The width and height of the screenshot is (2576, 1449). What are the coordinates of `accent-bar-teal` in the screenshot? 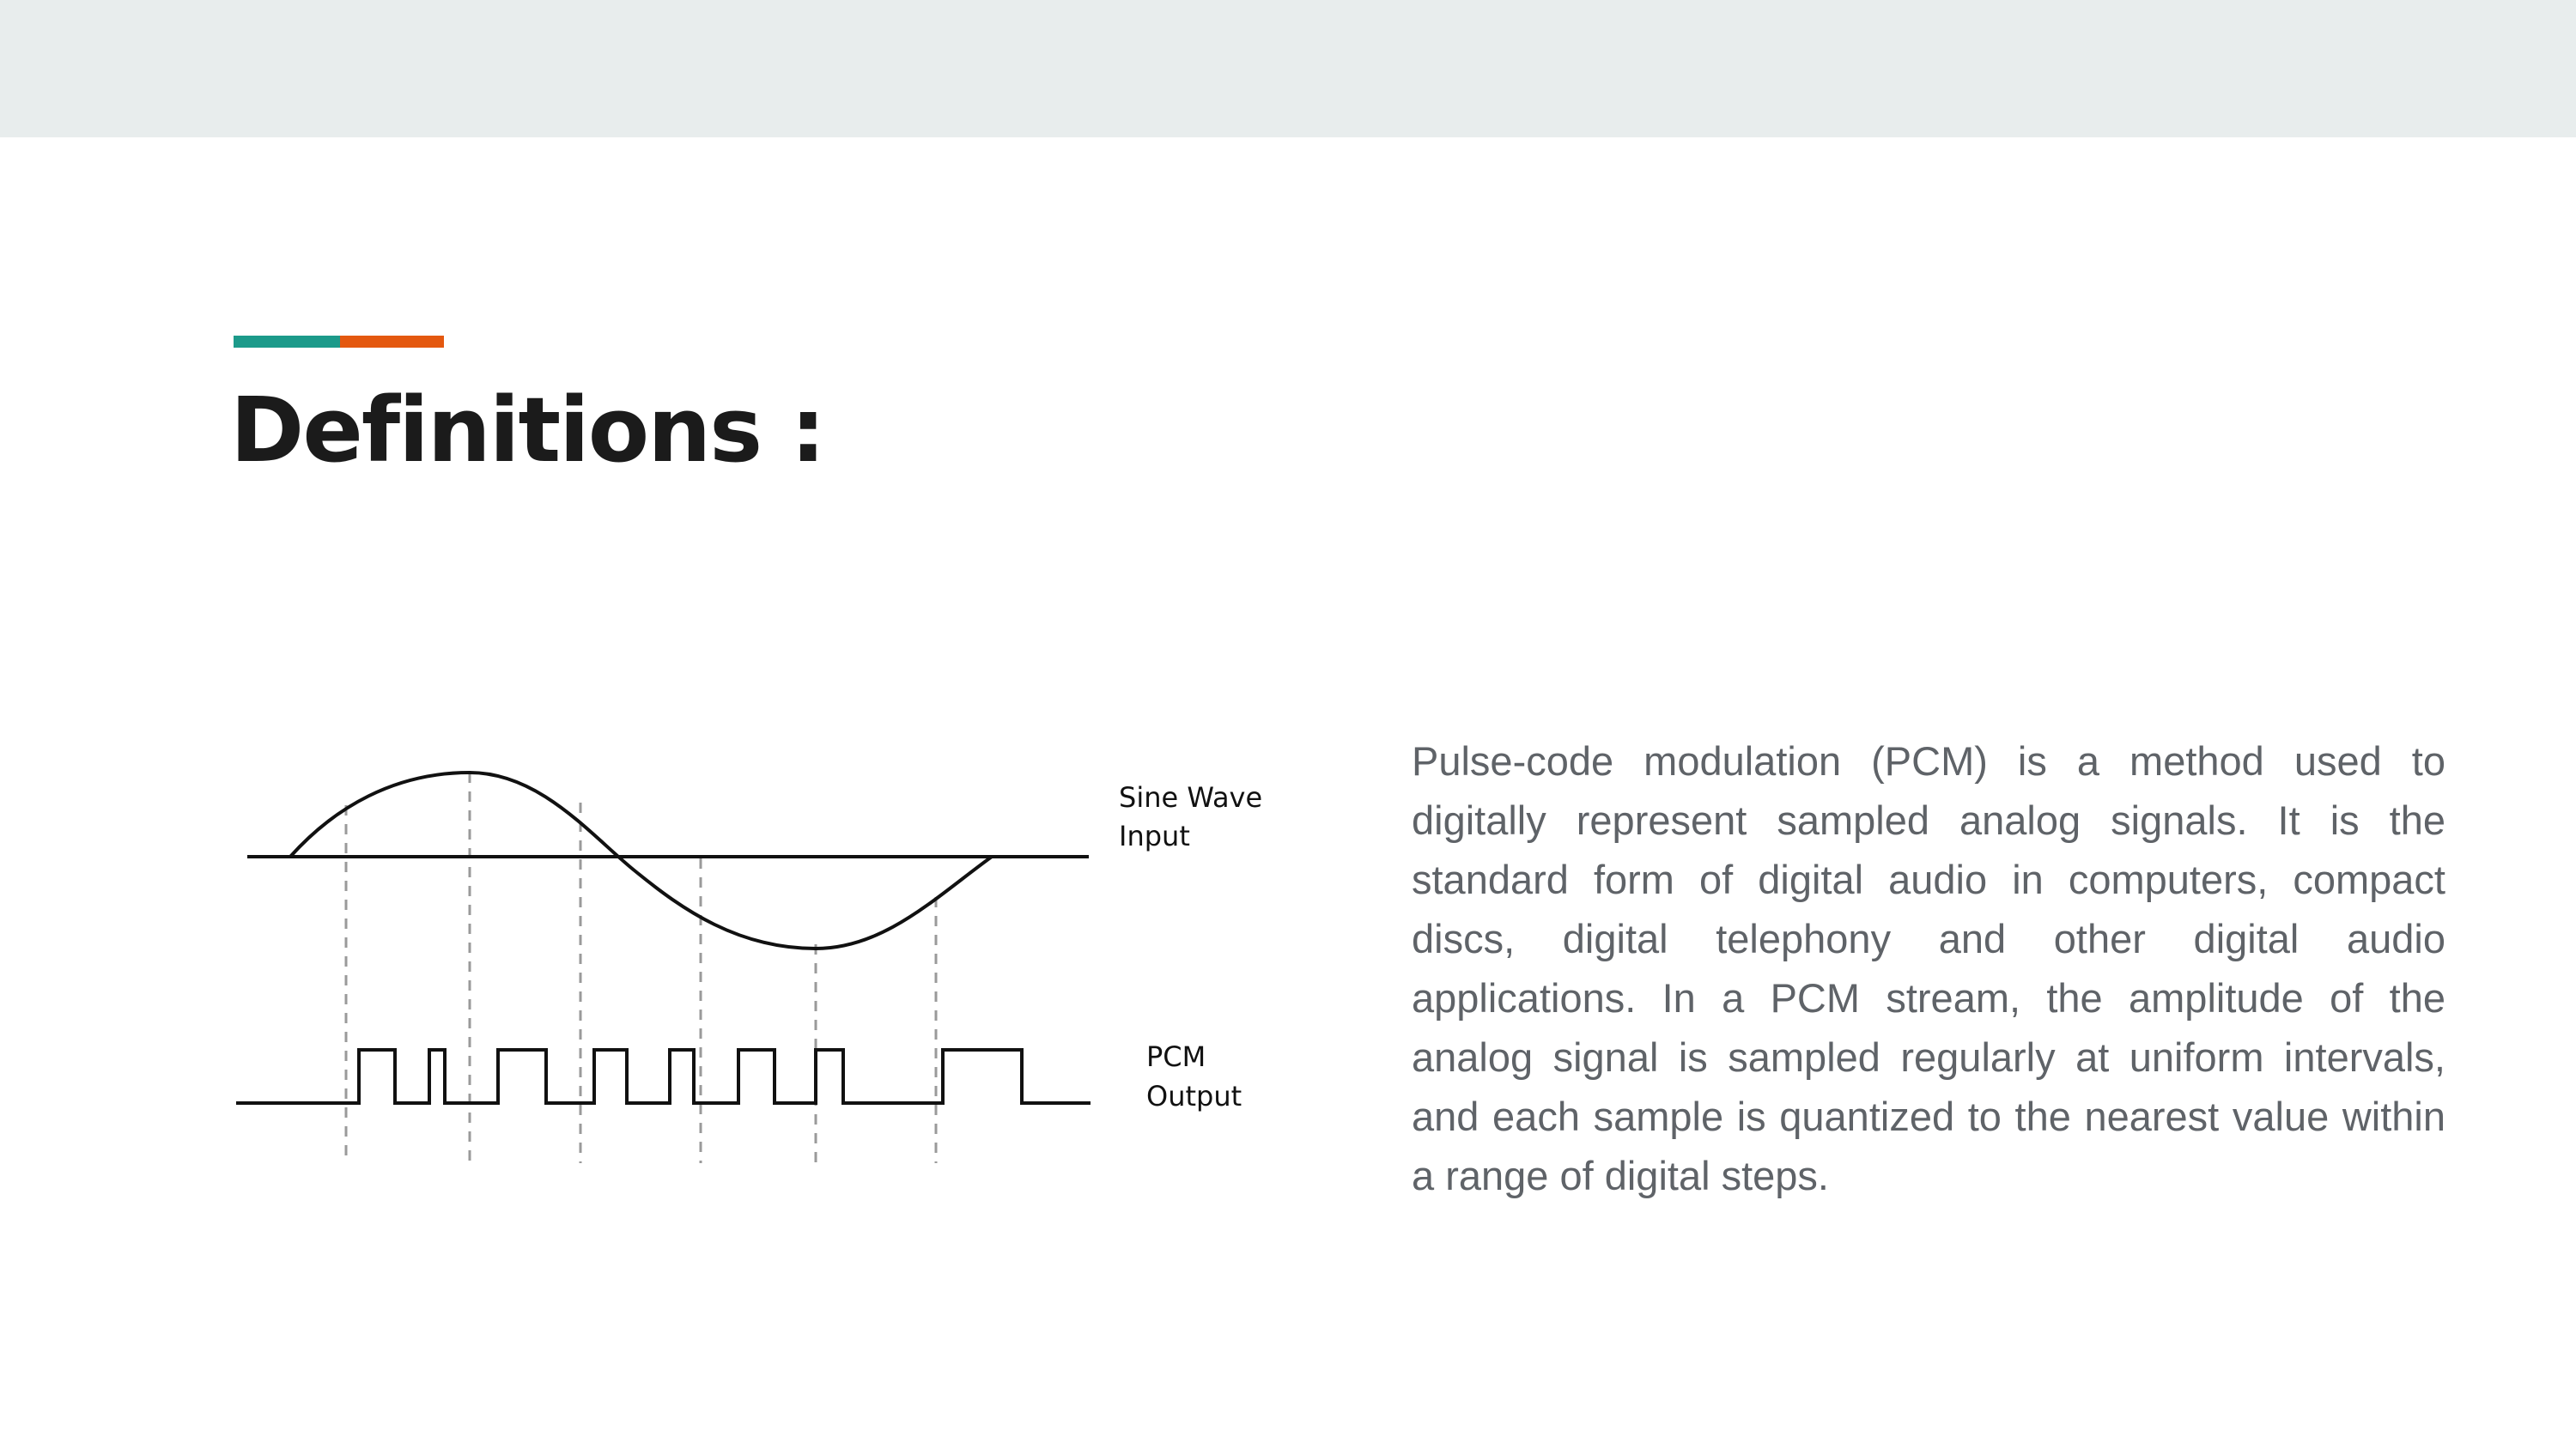 It's located at (287, 342).